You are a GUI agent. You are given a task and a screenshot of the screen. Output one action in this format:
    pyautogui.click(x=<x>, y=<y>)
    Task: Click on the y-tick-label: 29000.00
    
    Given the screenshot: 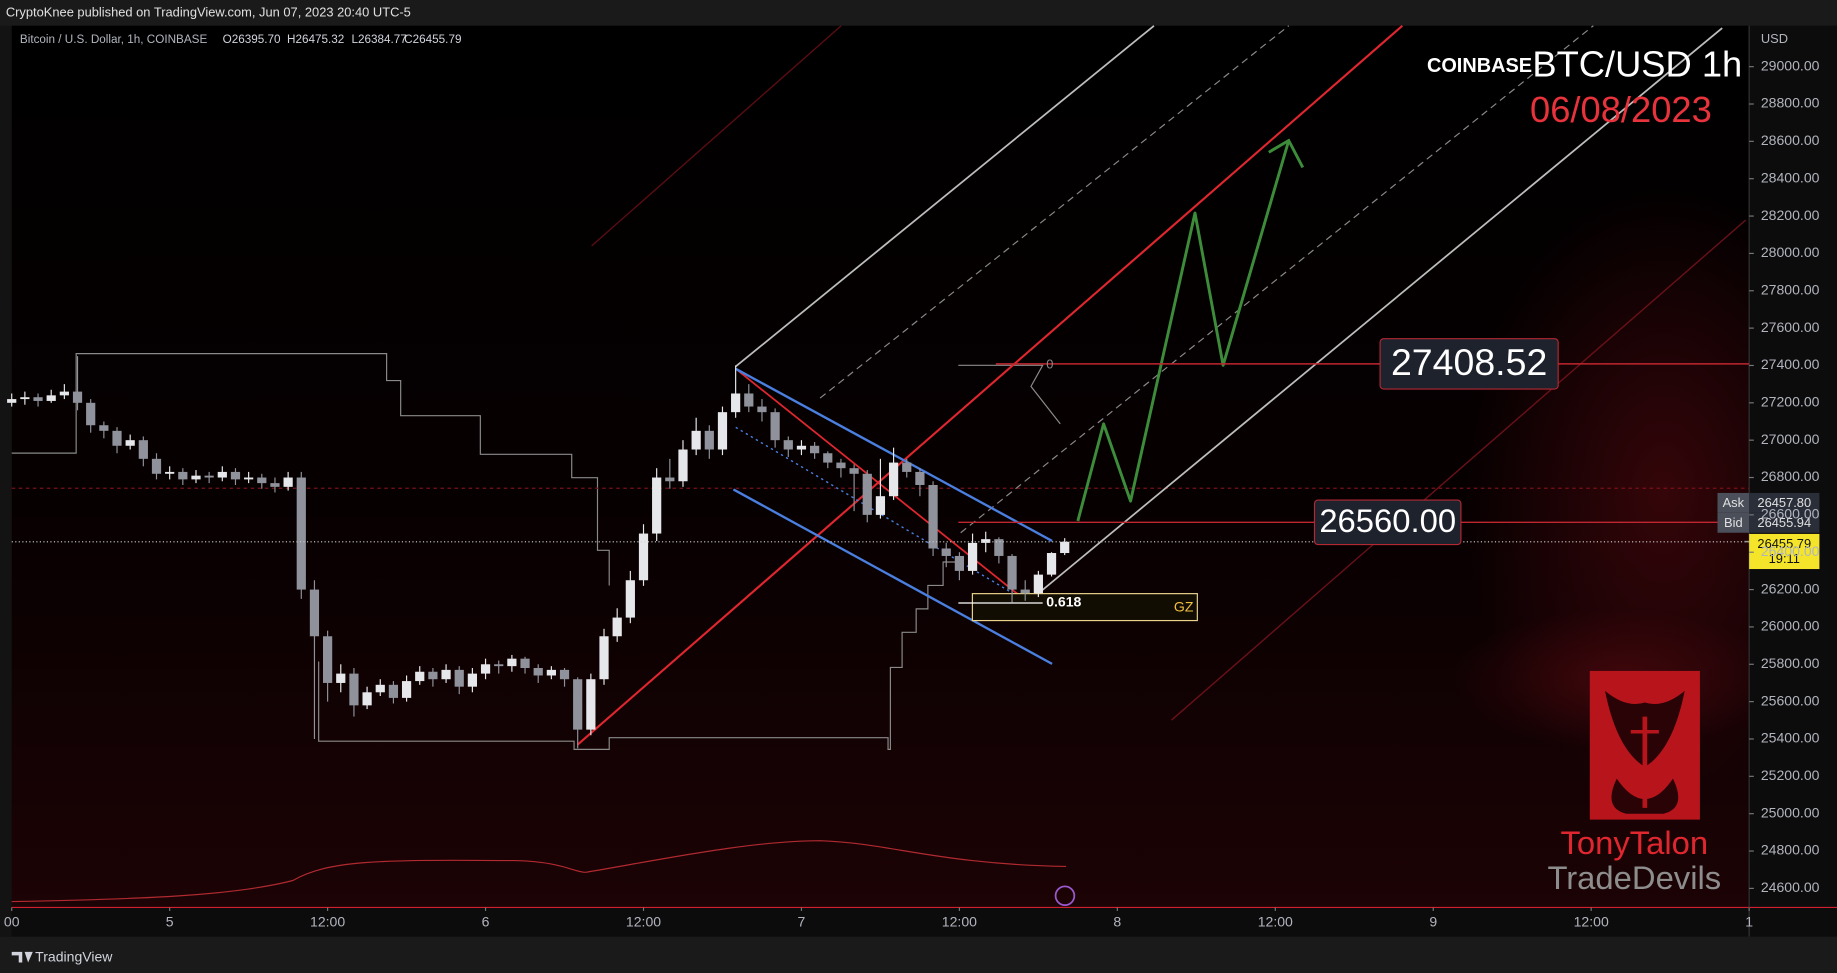 What is the action you would take?
    pyautogui.click(x=1790, y=65)
    